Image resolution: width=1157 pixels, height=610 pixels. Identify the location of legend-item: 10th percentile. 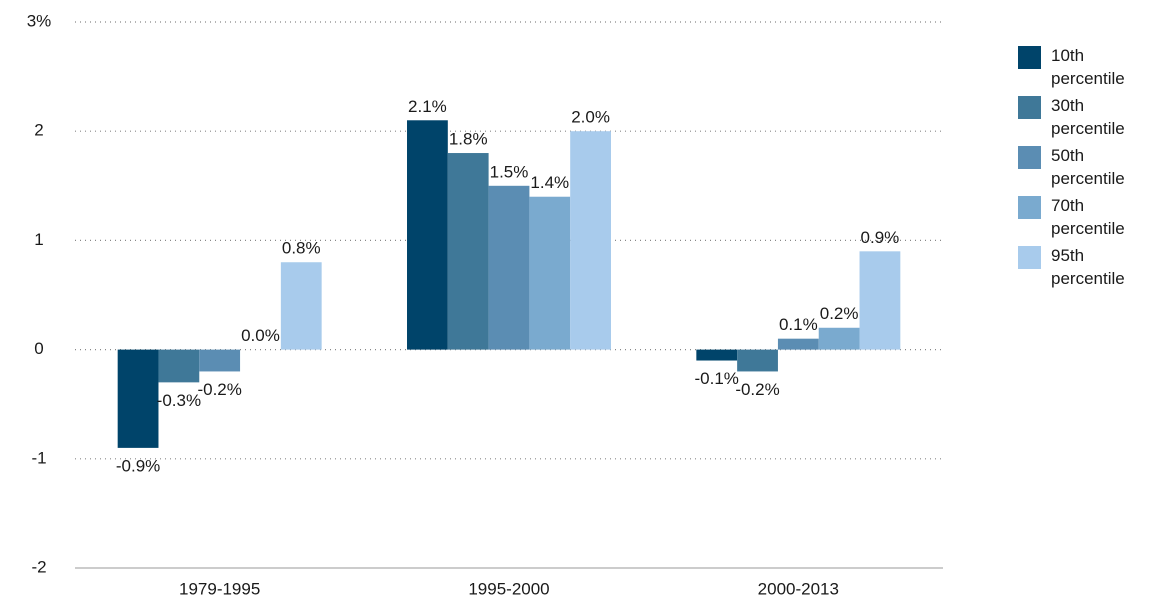
(1083, 67).